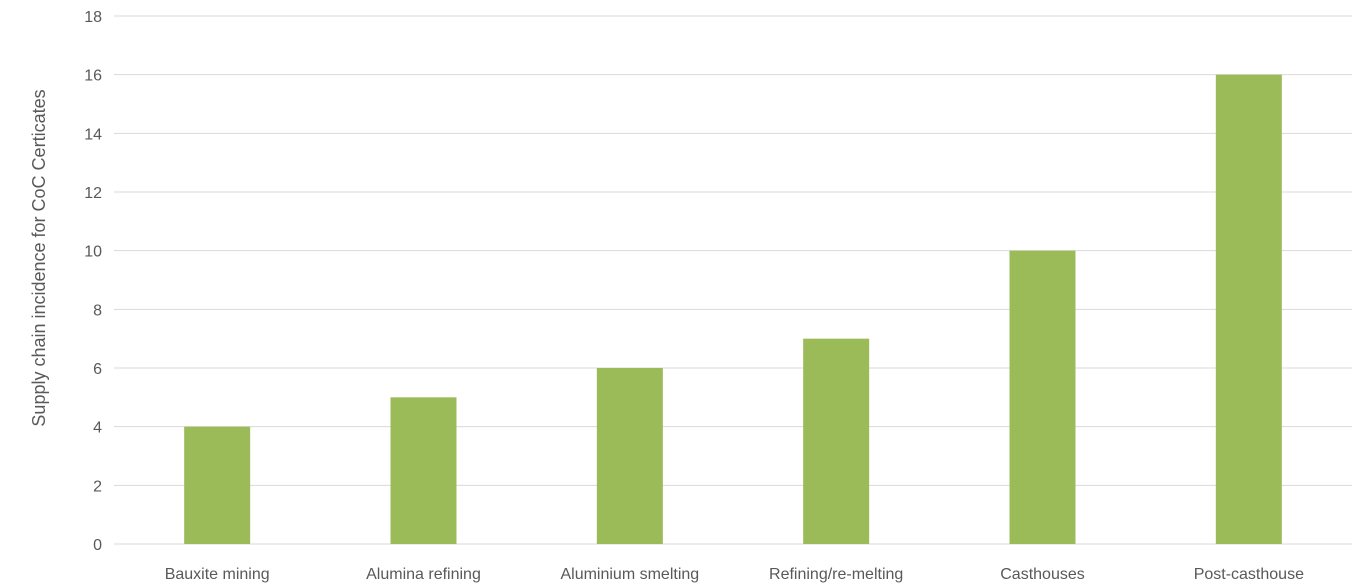 This screenshot has height=587, width=1352. Describe the element at coordinates (217, 574) in the screenshot. I see `x-tick-label: Bauxite mining` at that location.